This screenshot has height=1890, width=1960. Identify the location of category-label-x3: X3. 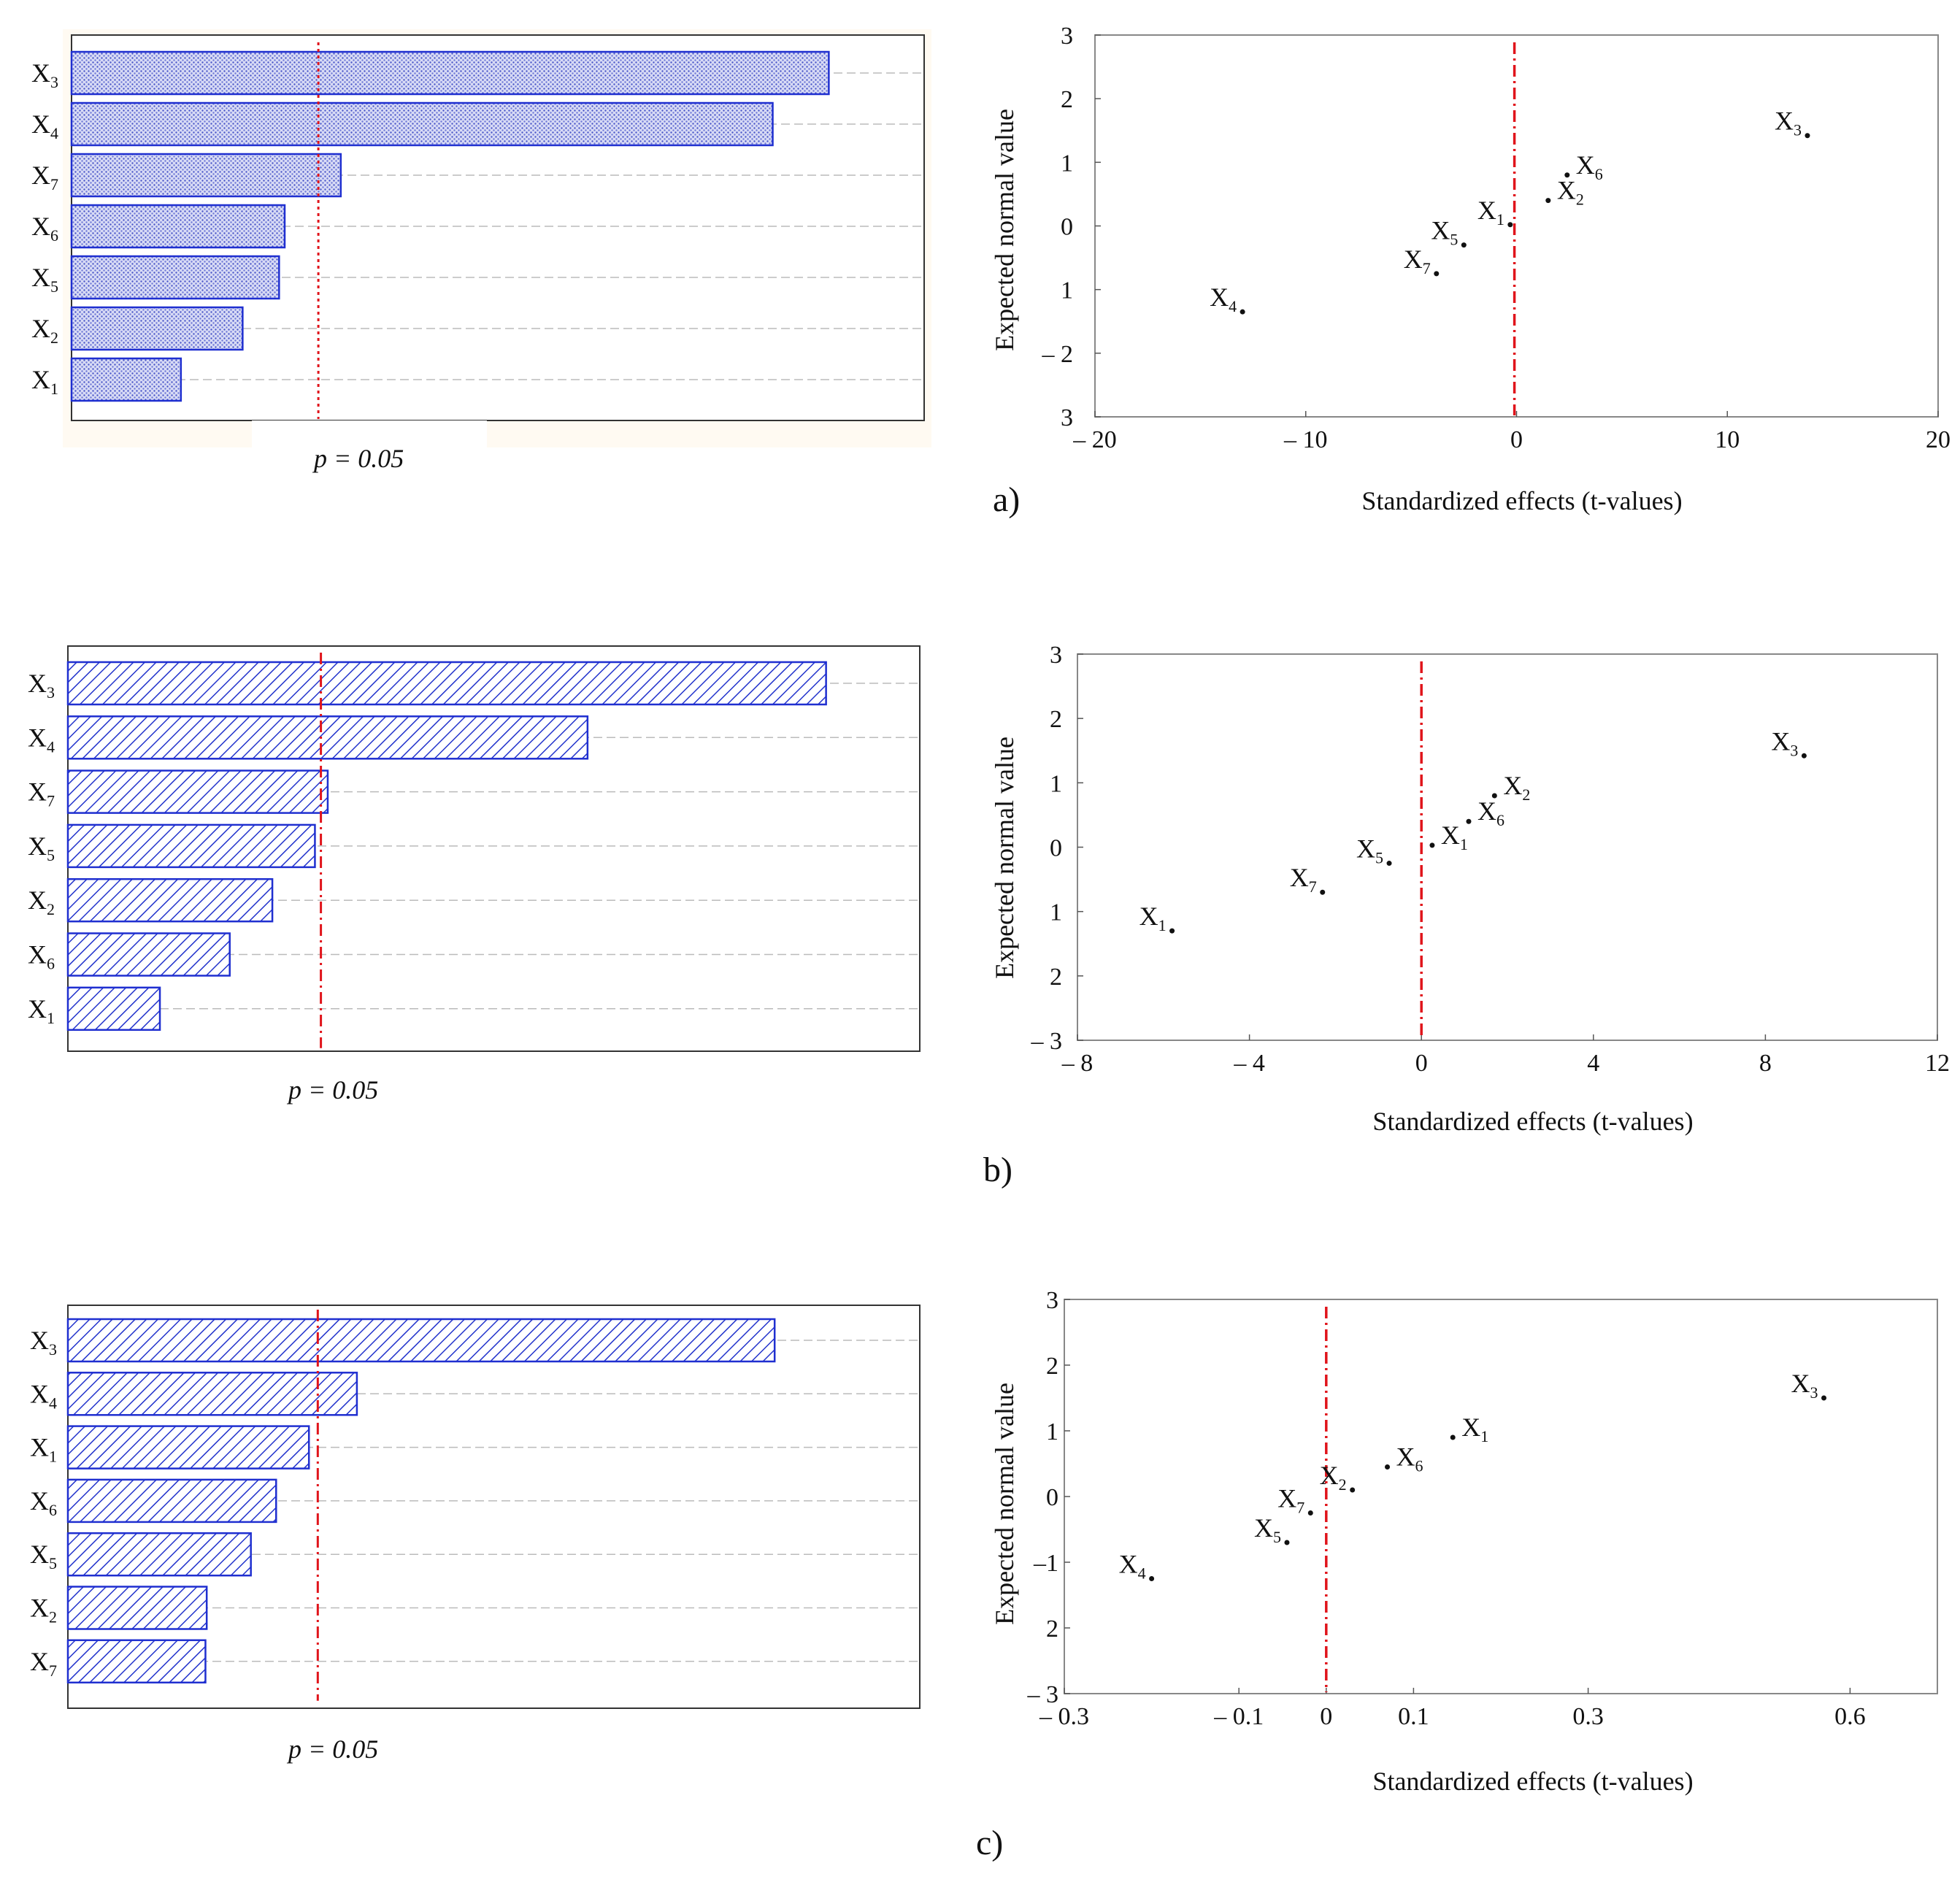
(43, 1342).